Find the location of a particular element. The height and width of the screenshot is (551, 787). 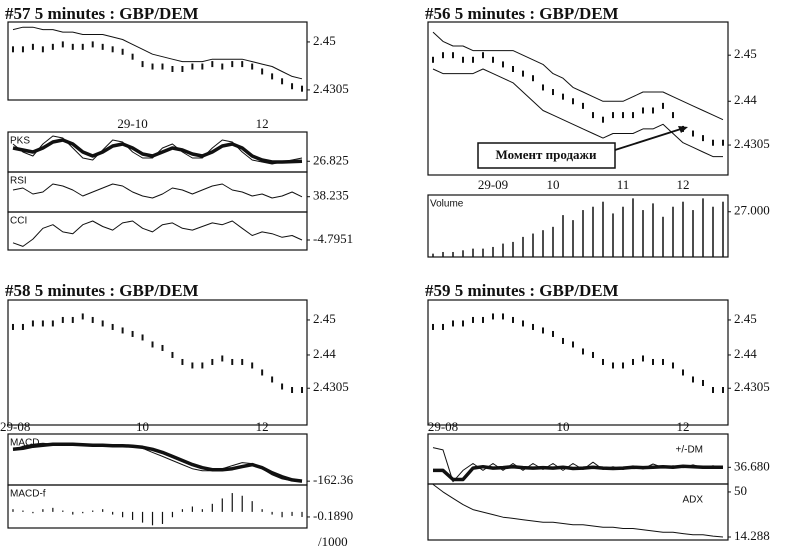

y-tick-label: -0.1890 is located at coordinates (333, 515).